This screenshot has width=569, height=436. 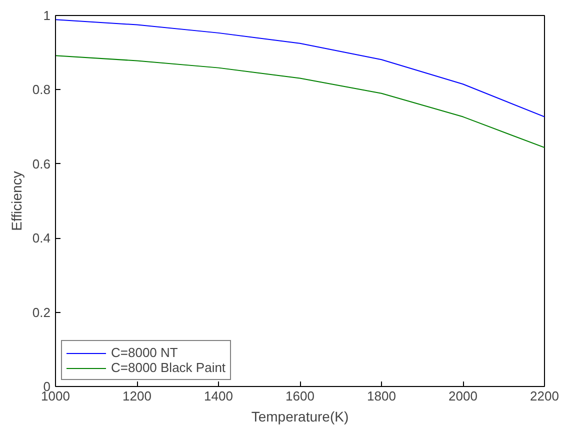 What do you see at coordinates (16, 201) in the screenshot?
I see `y-axis-title: Efficiency` at bounding box center [16, 201].